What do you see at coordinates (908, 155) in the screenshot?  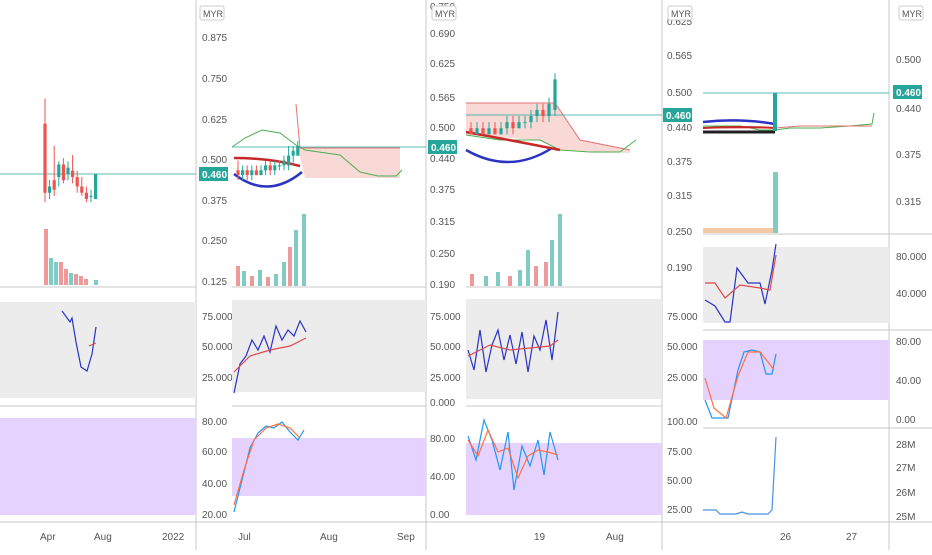 I see `svg-text: 0.375` at bounding box center [908, 155].